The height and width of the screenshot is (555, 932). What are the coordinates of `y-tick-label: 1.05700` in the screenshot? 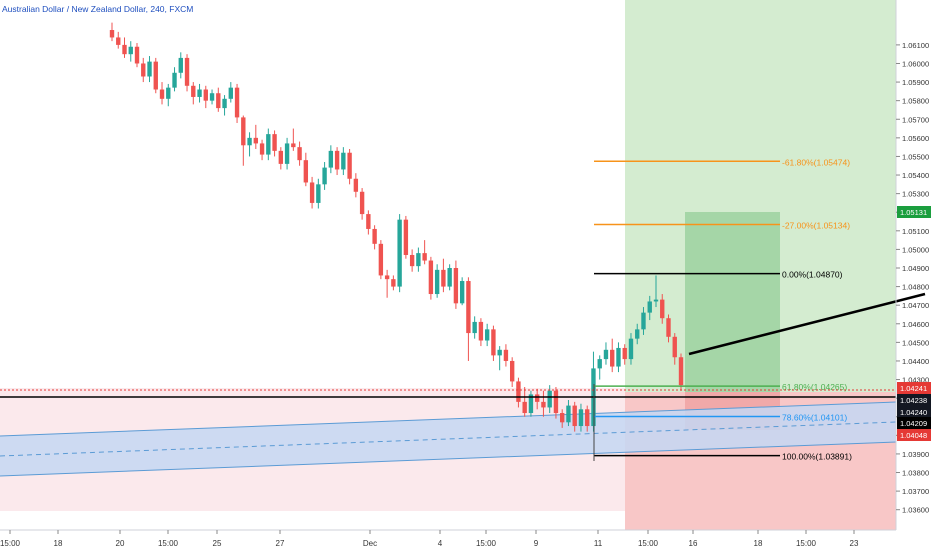 It's located at (915, 119).